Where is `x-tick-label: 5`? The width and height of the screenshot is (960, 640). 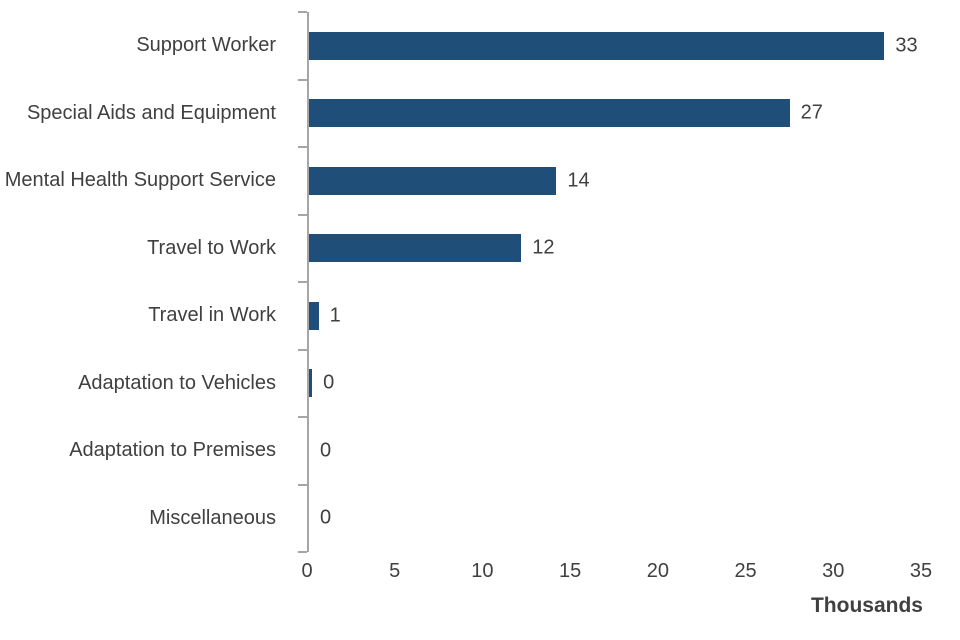 x-tick-label: 5 is located at coordinates (395, 571).